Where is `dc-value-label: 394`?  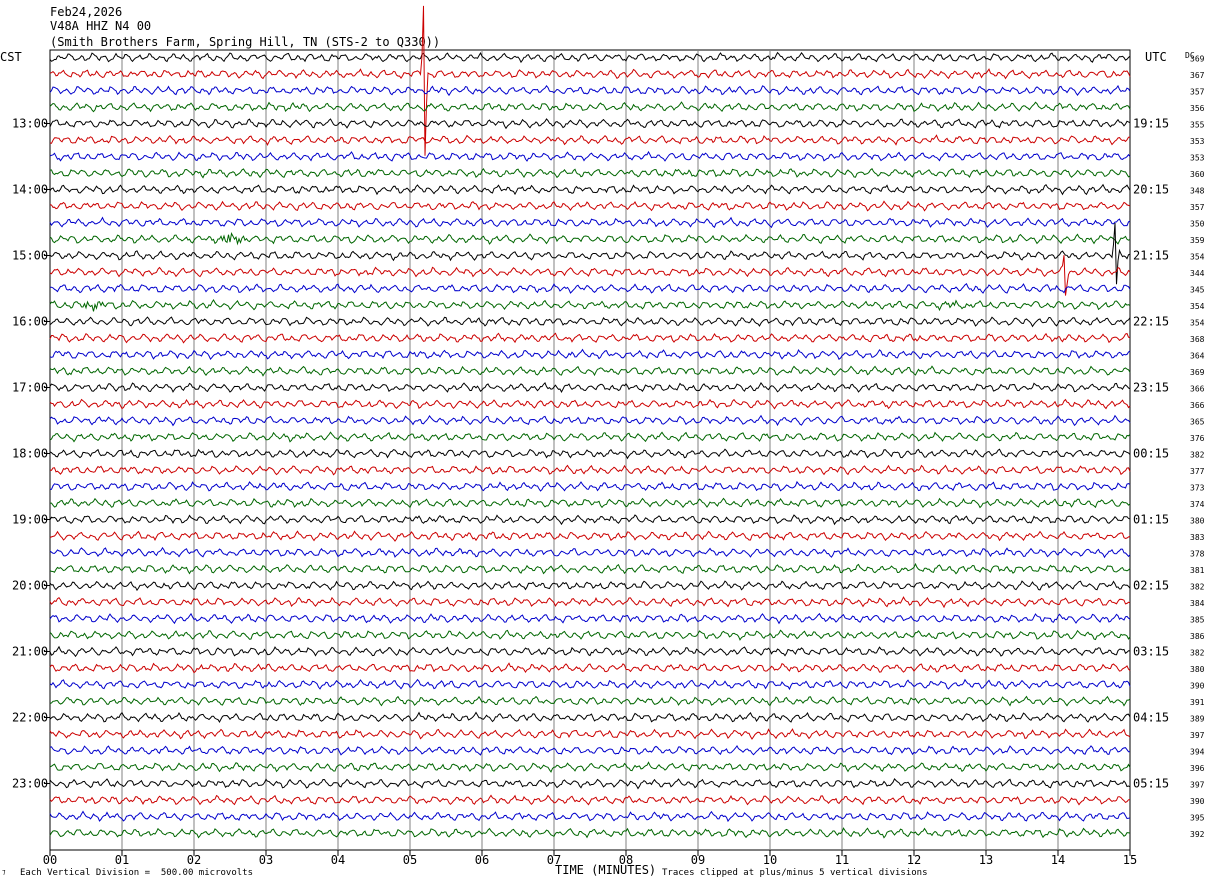 dc-value-label: 394 is located at coordinates (1197, 752).